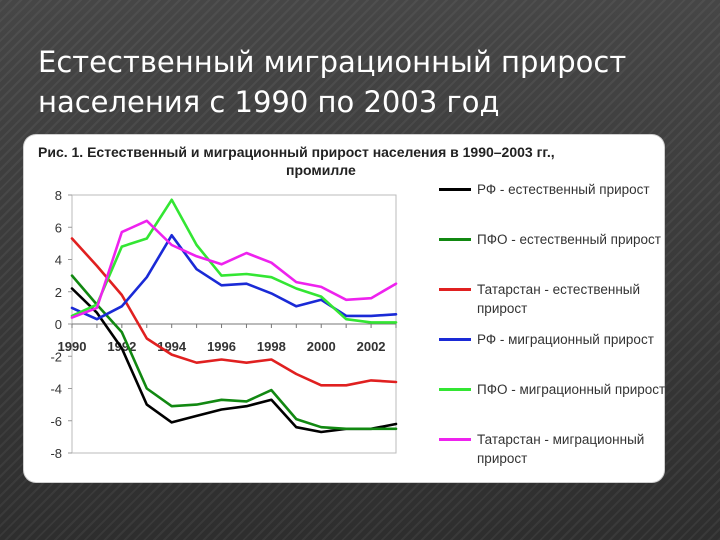  I want to click on legend-label: Татарстан - естественный прирост, so click(559, 299).